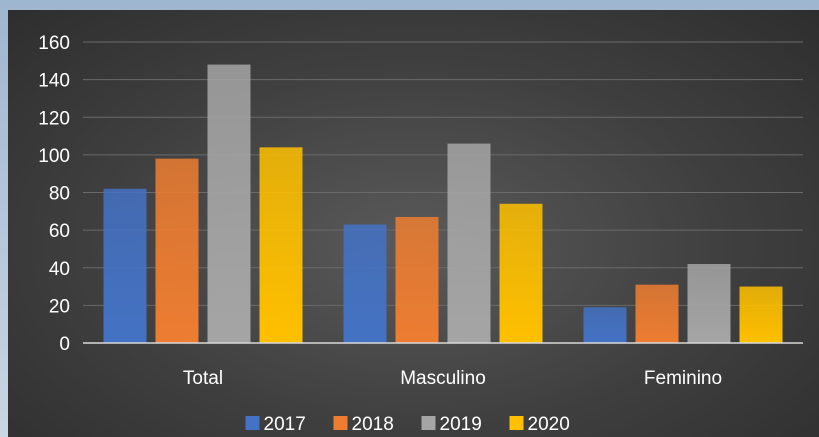 This screenshot has width=819, height=437. What do you see at coordinates (605, 325) in the screenshot?
I see `bar-2017-feminino` at bounding box center [605, 325].